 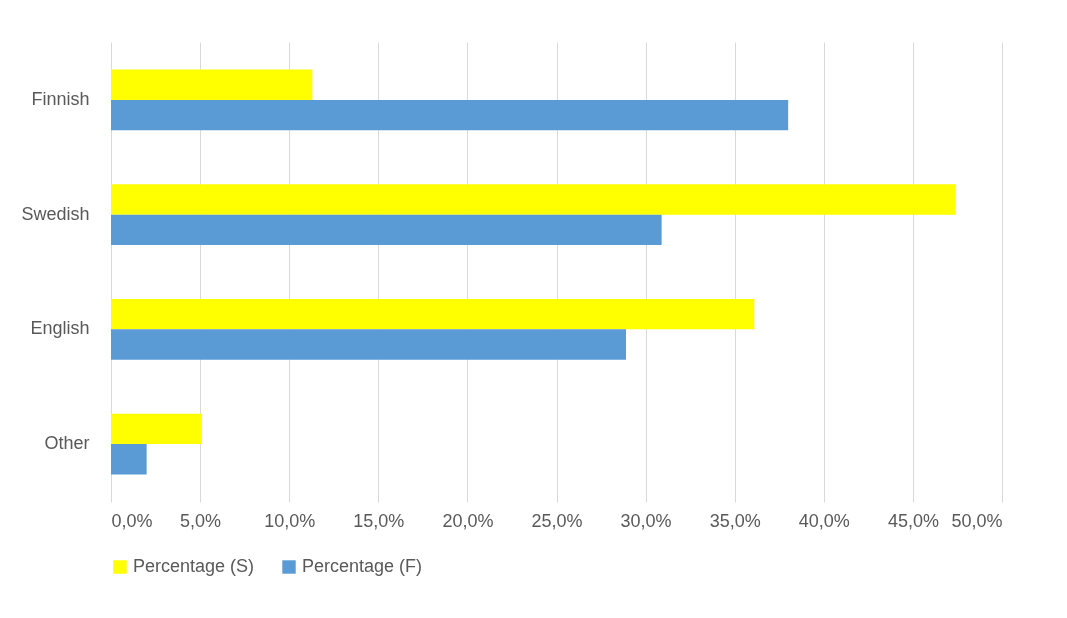 What do you see at coordinates (468, 520) in the screenshot?
I see `x-tick-label: 20,0%` at bounding box center [468, 520].